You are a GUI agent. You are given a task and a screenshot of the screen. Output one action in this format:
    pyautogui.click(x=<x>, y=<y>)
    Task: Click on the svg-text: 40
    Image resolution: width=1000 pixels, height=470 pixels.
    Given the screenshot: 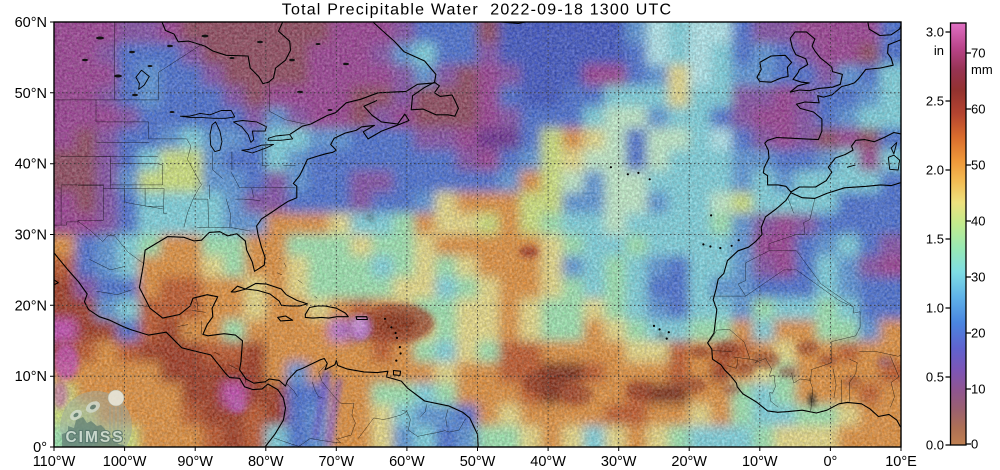 What is the action you would take?
    pyautogui.click(x=978, y=221)
    